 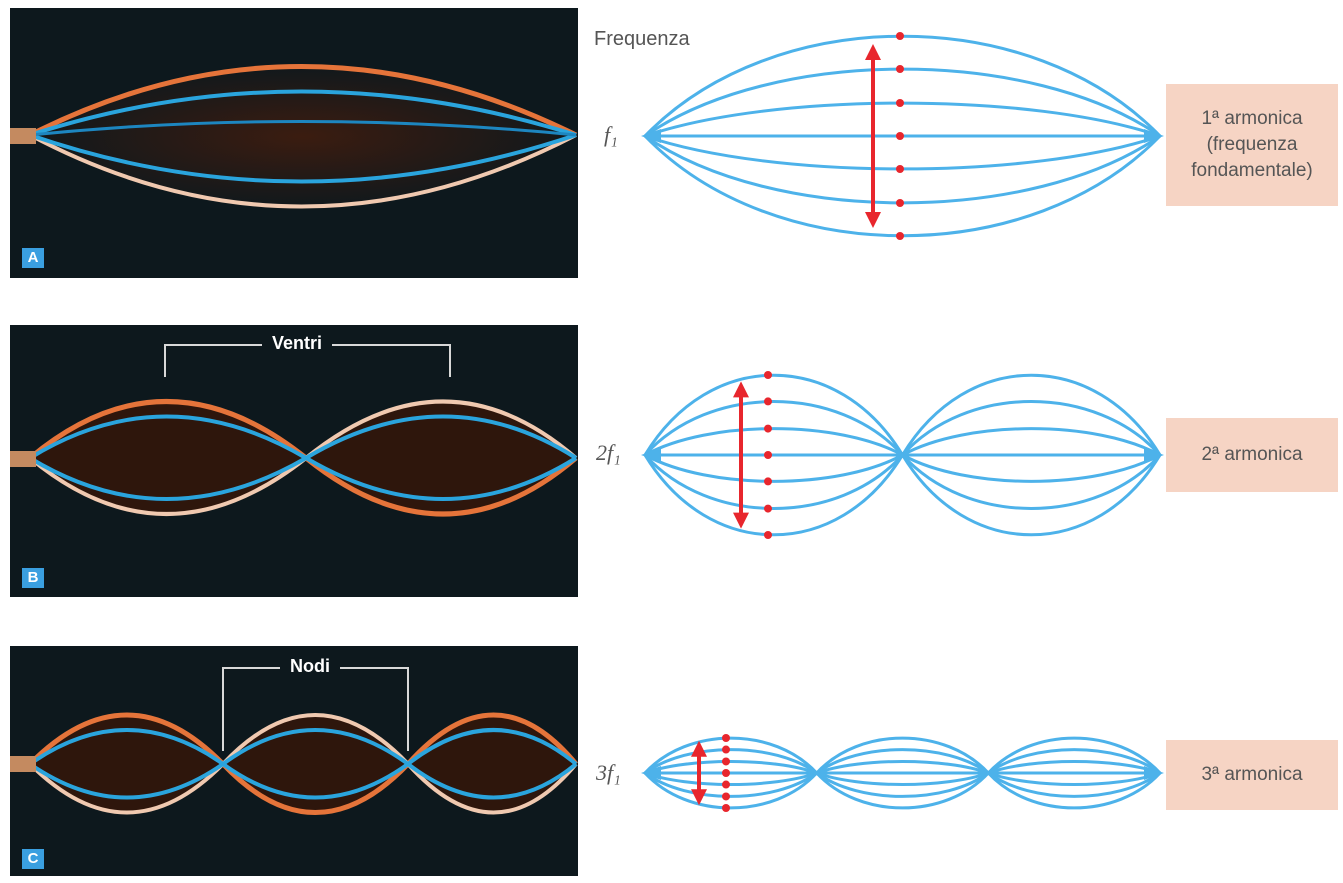 I want to click on harmonic-label-2-line1: 2ª armonica, so click(x=1252, y=454).